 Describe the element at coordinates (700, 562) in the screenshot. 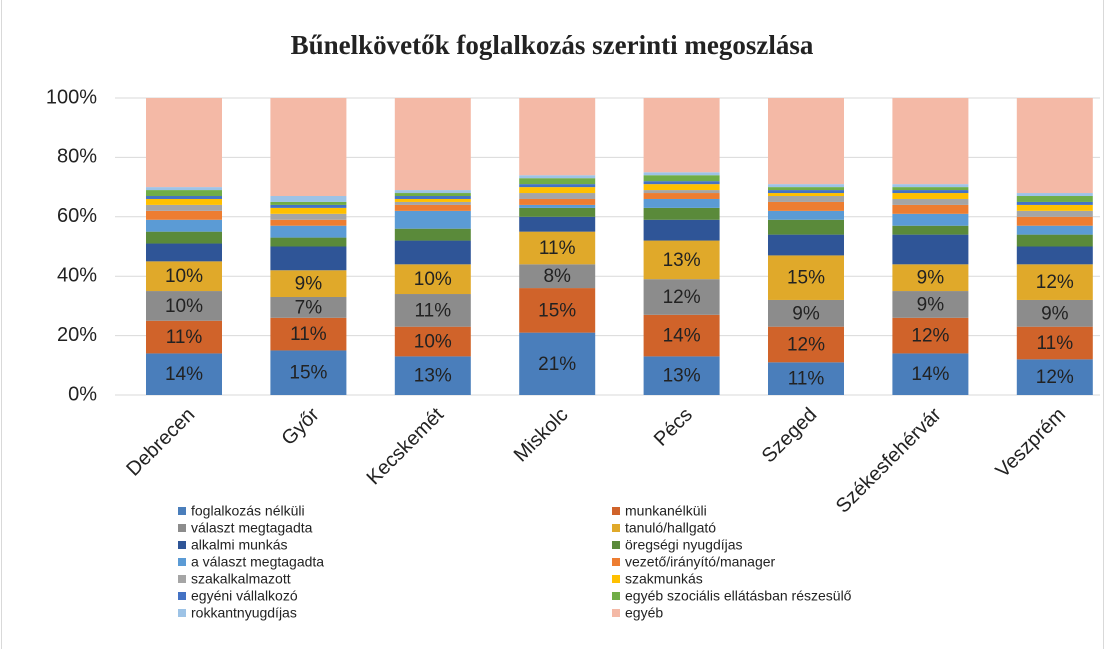

I see `legend-label: vezető/irányító/manager` at that location.